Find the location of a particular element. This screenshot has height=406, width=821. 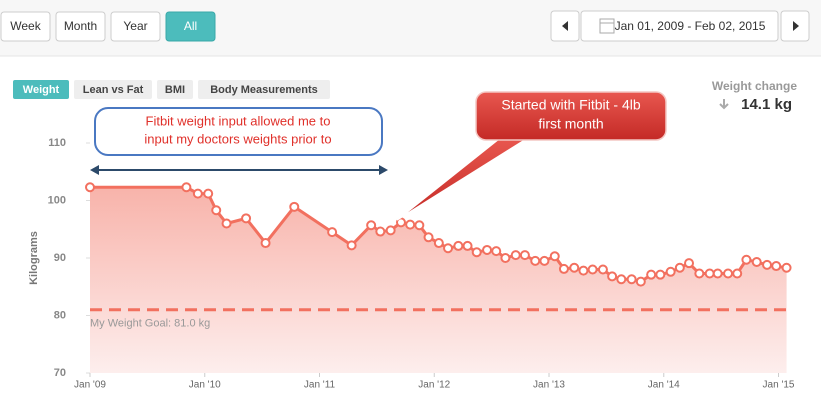

note-box is located at coordinates (238, 131).